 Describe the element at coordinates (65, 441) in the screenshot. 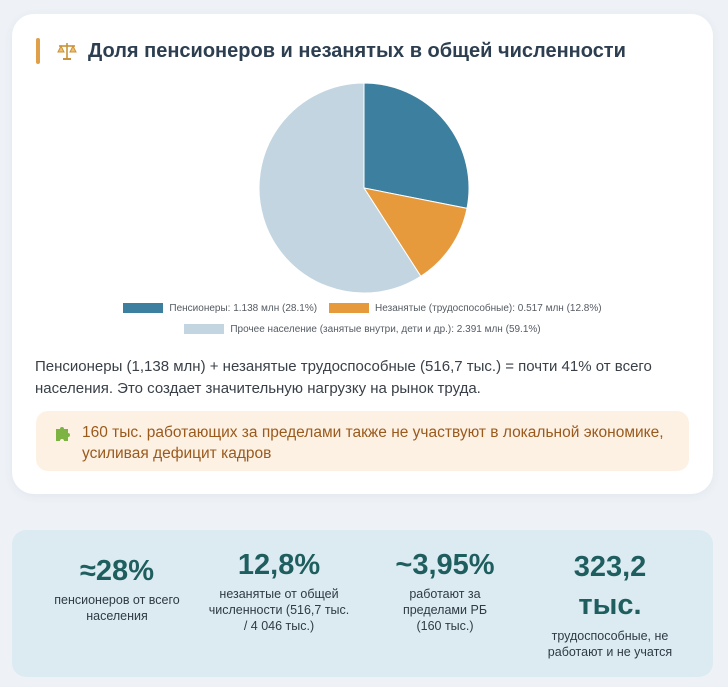

I see `puzzle-icon` at that location.